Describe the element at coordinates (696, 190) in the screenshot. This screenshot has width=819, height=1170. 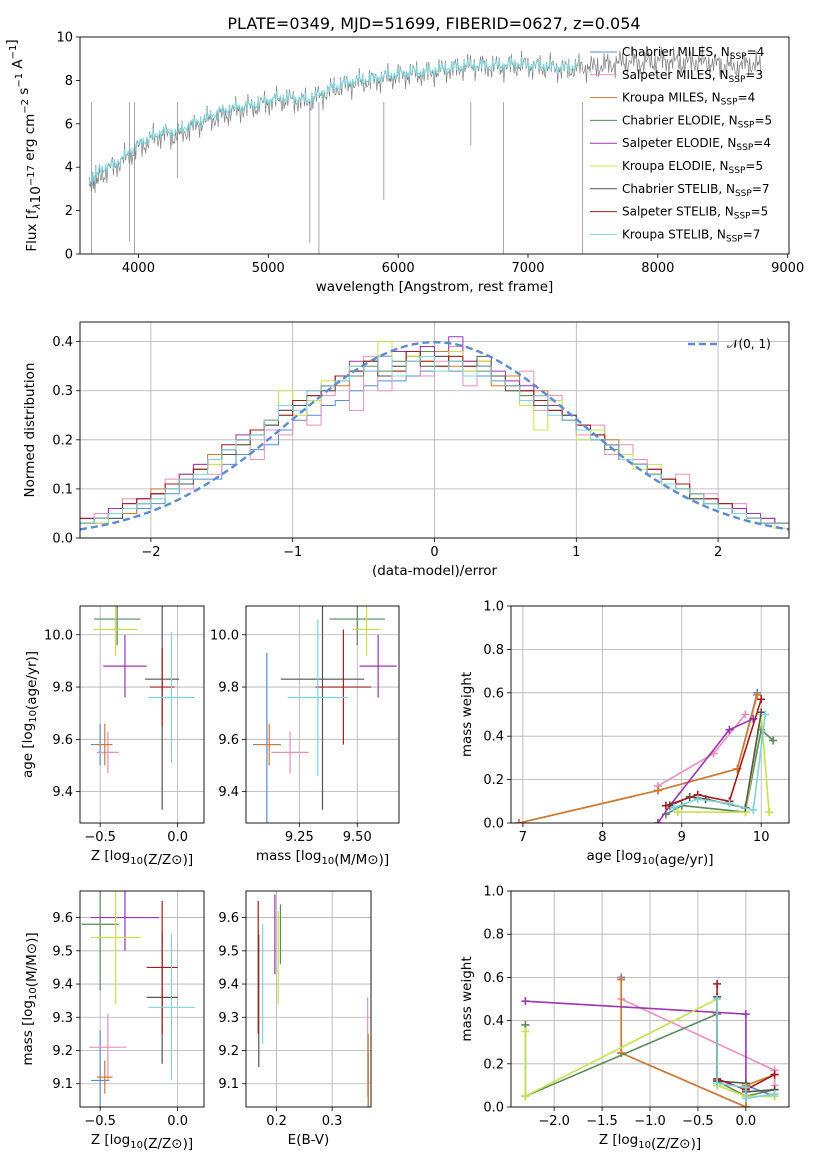
I see `legend-label: Chabrier STELIB, NSSP=7` at that location.